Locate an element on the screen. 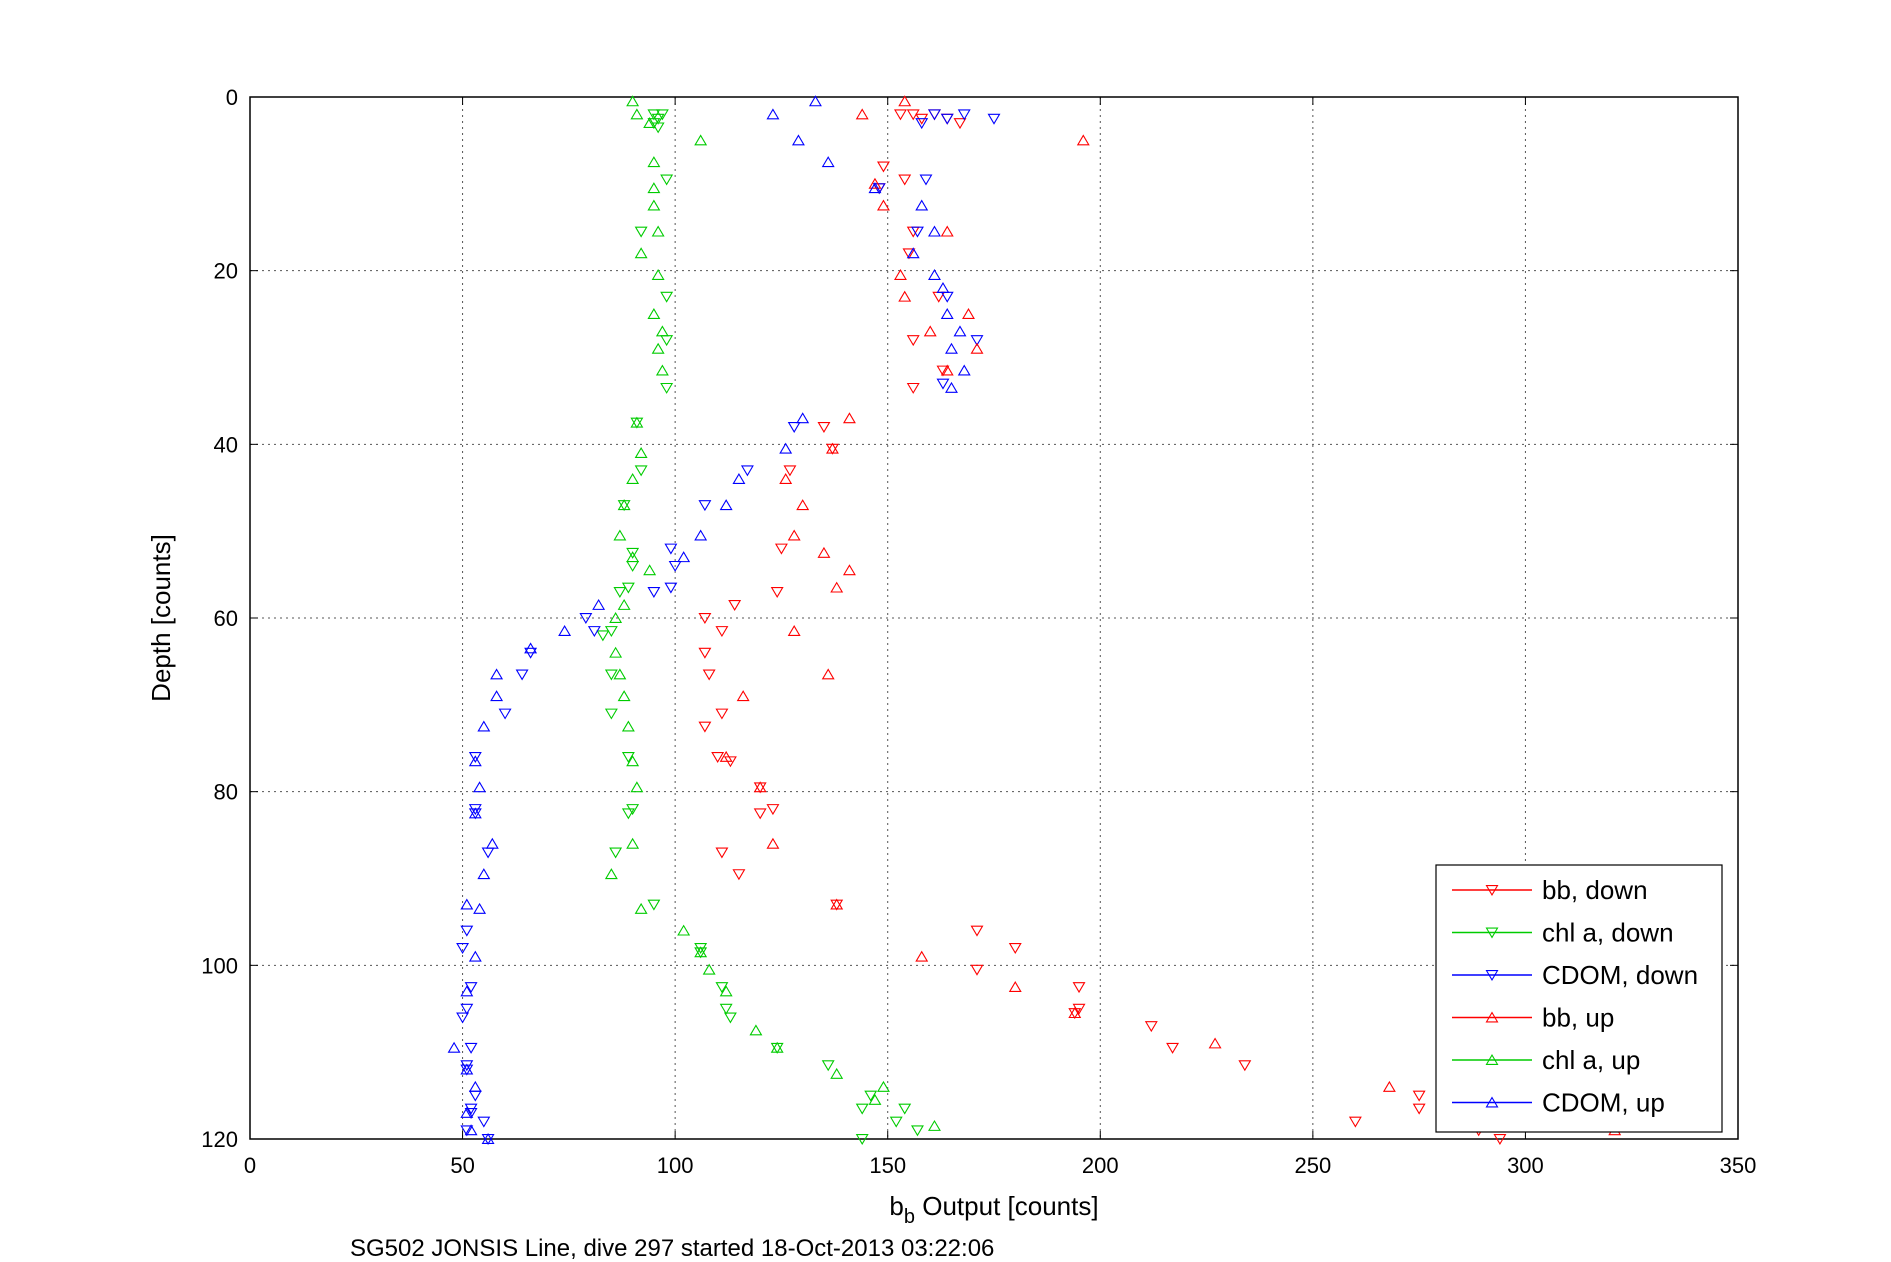 This screenshot has width=1891, height=1262. legend-entry: CDOM, up is located at coordinates (1558, 1103).